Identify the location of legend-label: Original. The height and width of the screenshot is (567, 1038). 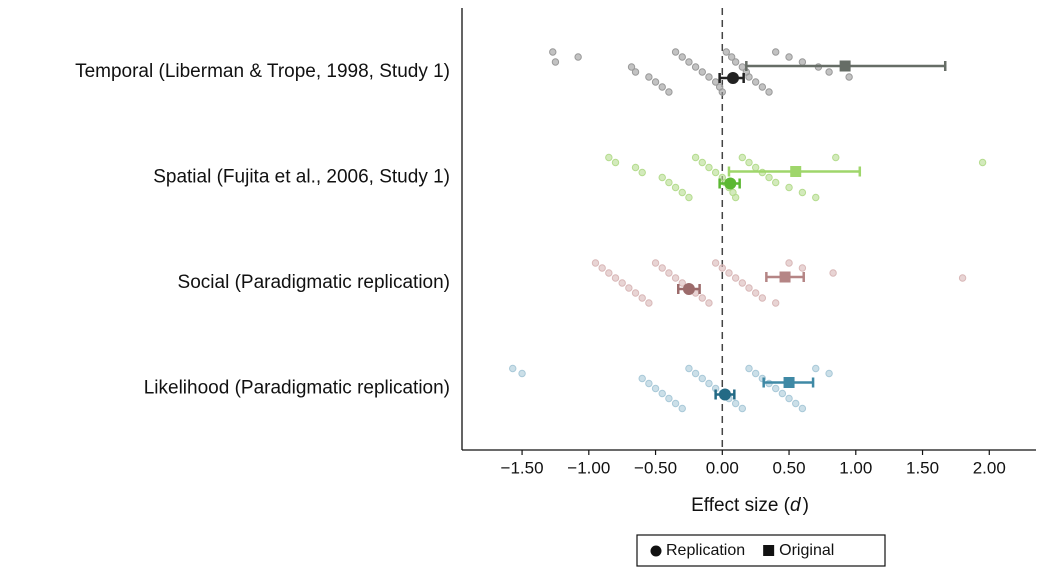
(806, 550).